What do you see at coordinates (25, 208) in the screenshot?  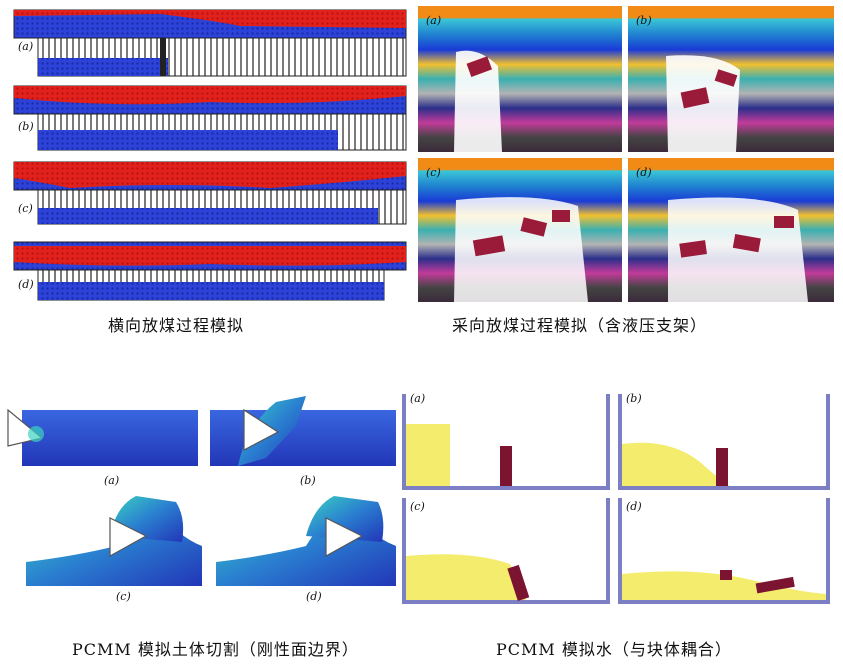 I see `label-c: (c)` at bounding box center [25, 208].